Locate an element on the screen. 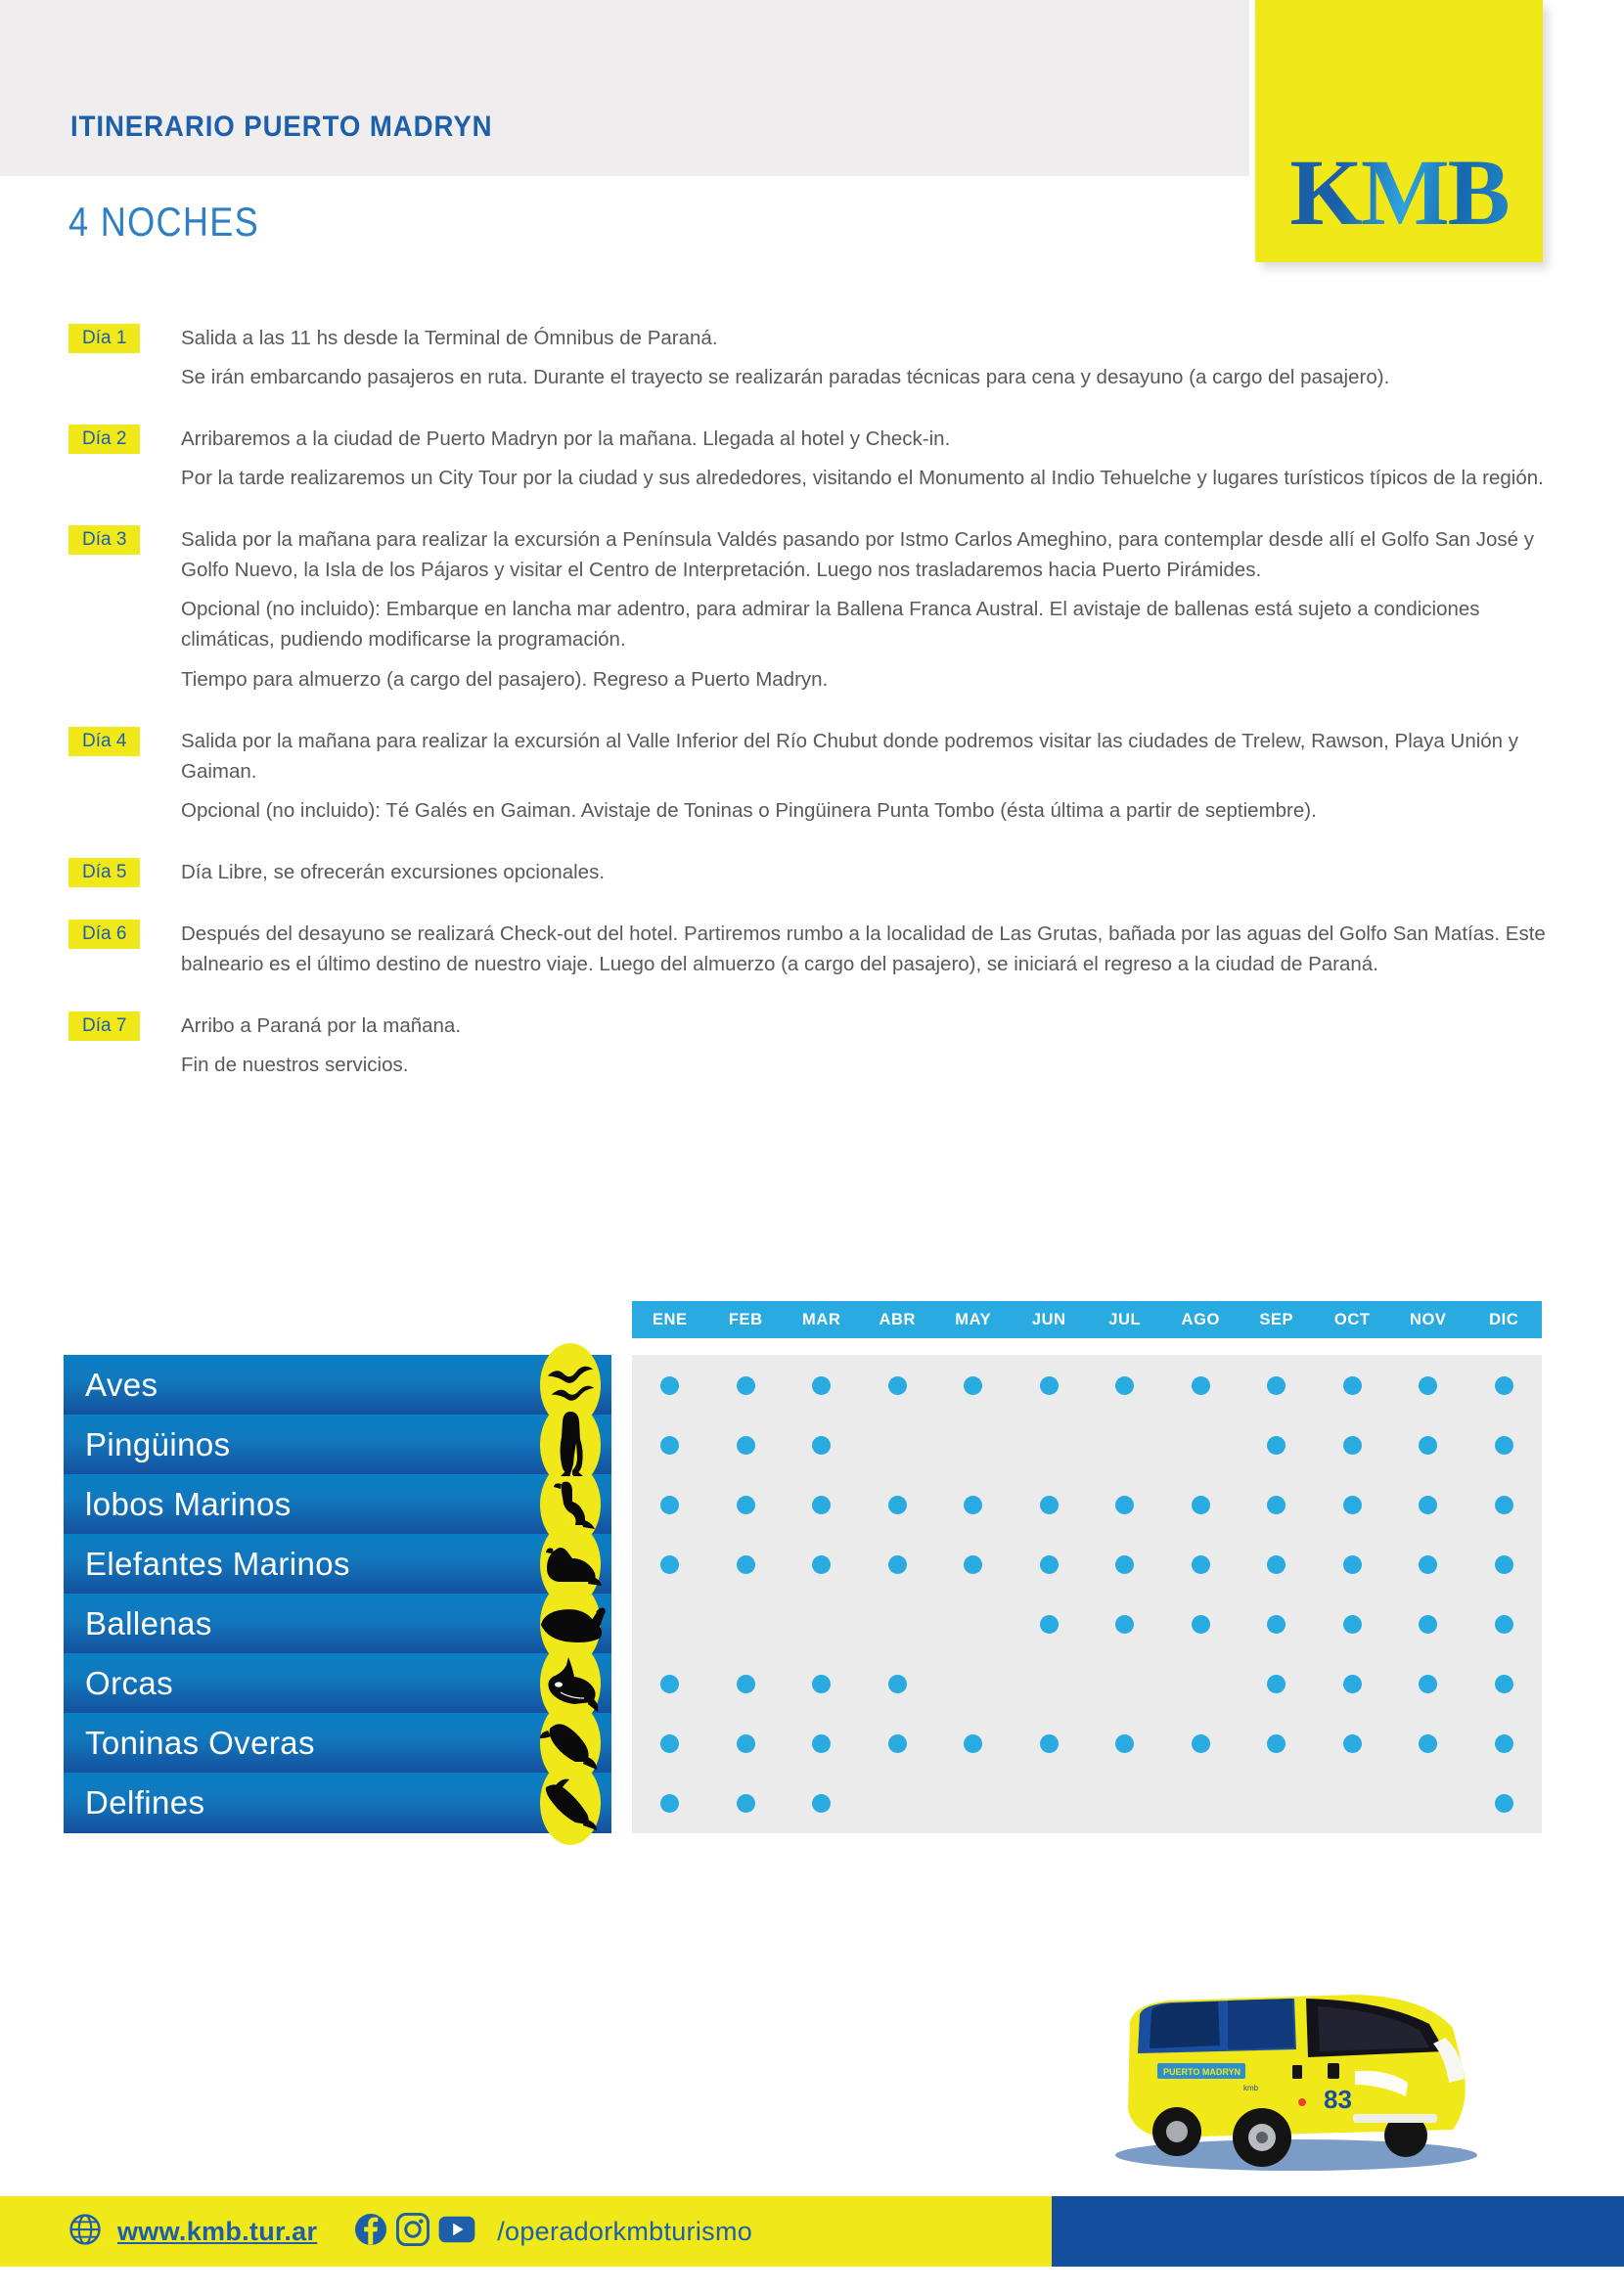  globe-icon is located at coordinates (85, 2232).